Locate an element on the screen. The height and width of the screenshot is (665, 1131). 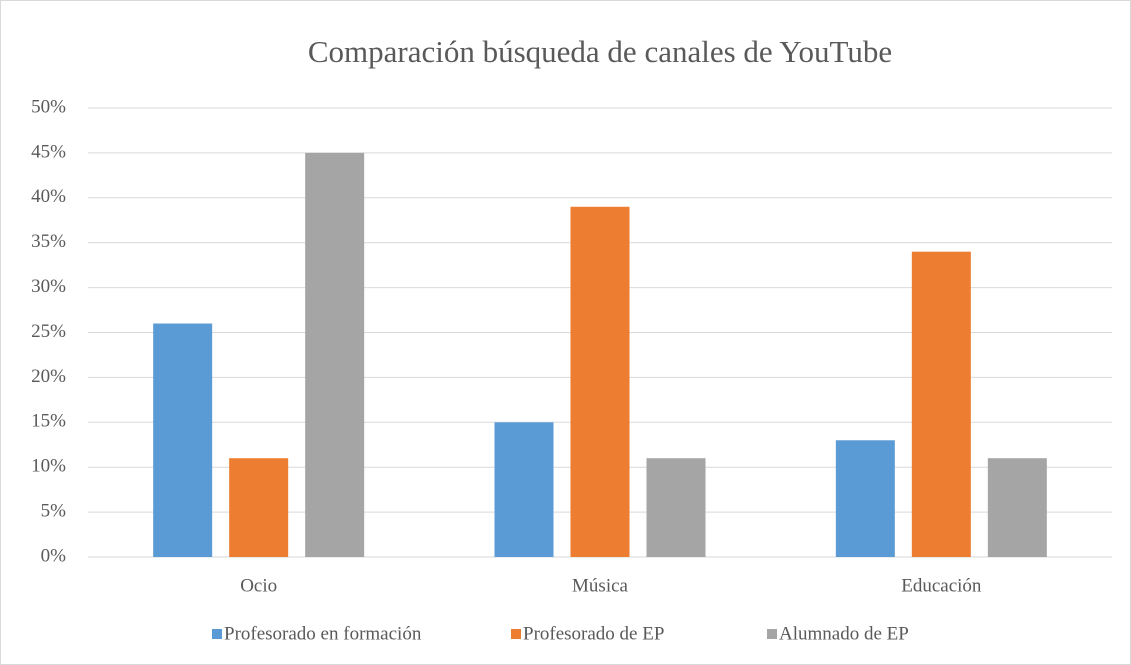
y-tick-label: 15% is located at coordinates (48, 421).